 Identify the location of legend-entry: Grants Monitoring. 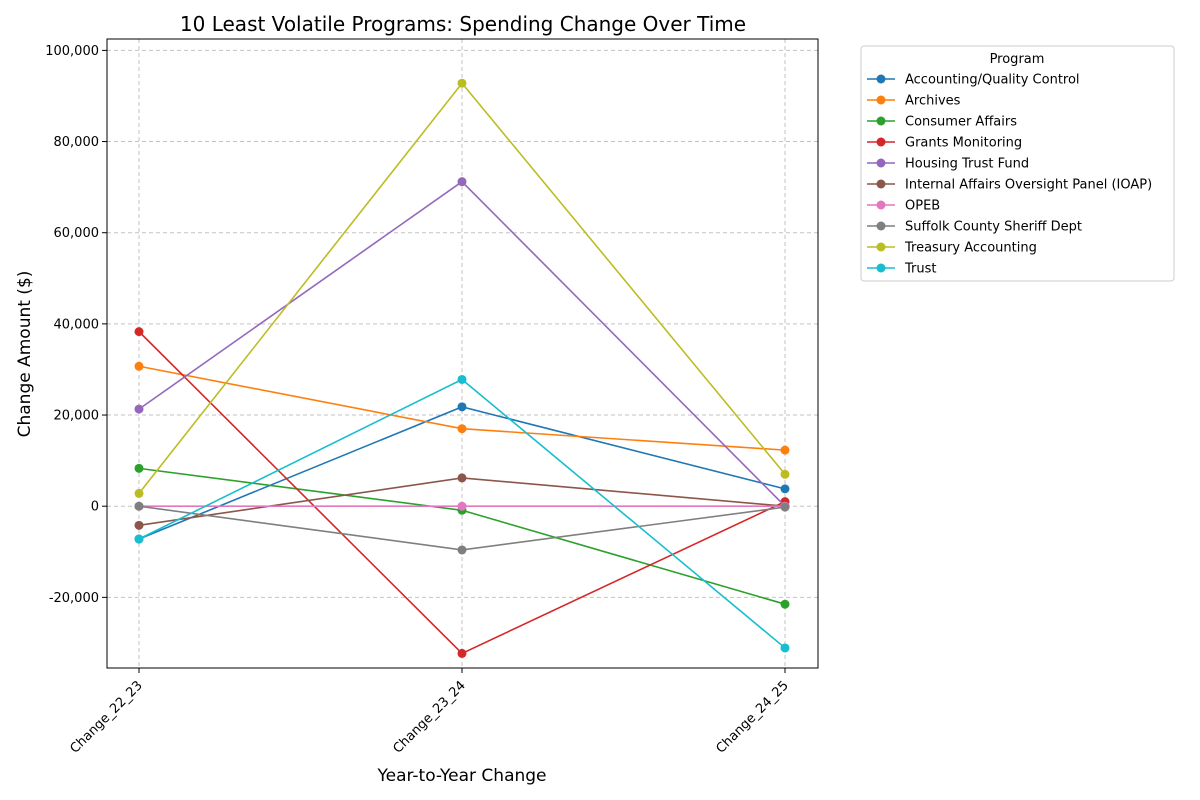
(944, 143).